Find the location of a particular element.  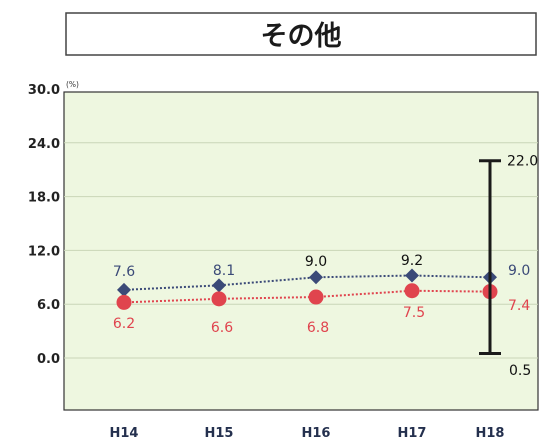

x-tick-label: H15 is located at coordinates (219, 433).